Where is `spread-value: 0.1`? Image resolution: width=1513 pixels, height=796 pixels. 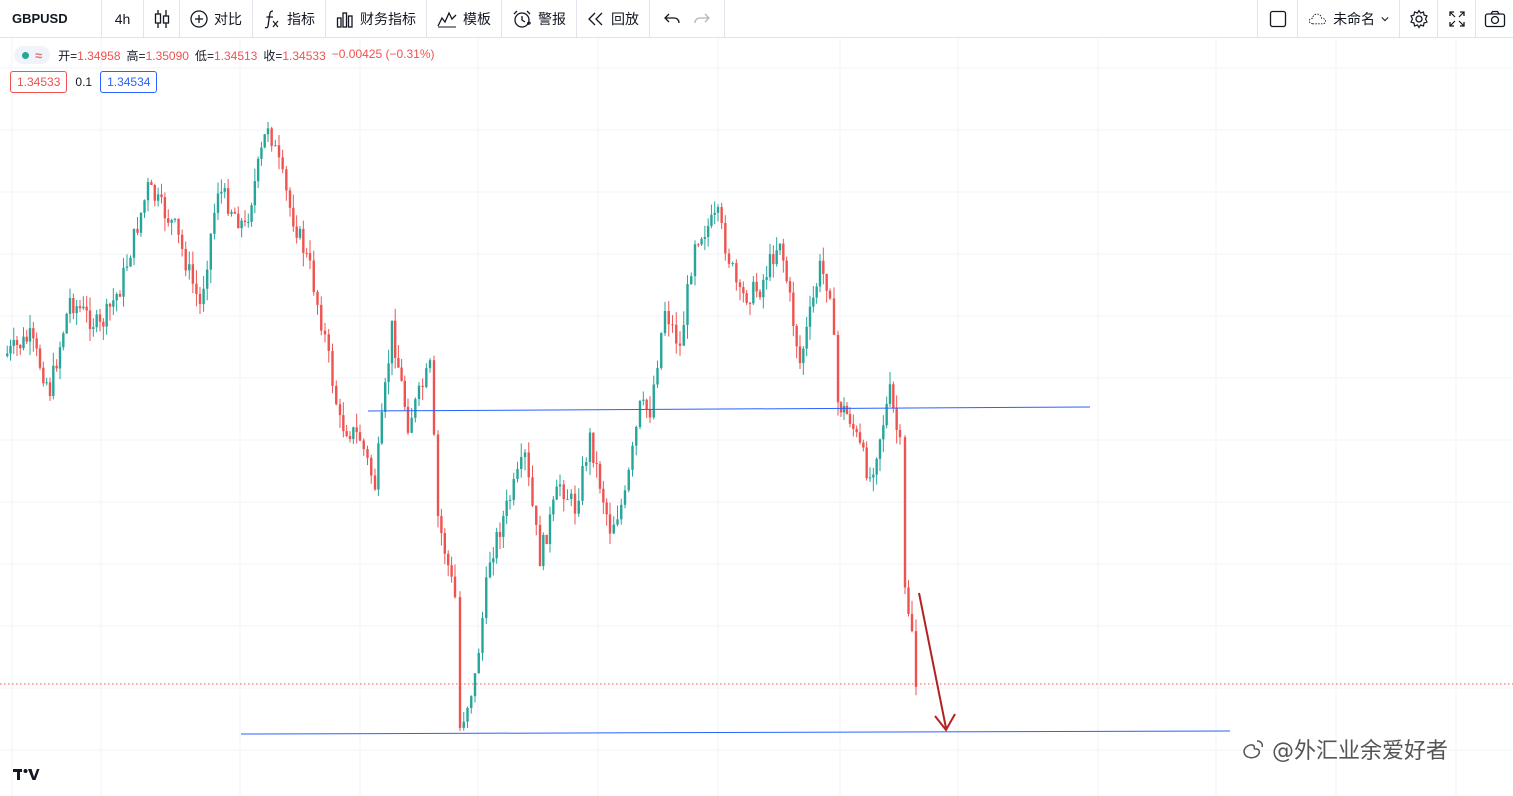
spread-value: 0.1 is located at coordinates (84, 82).